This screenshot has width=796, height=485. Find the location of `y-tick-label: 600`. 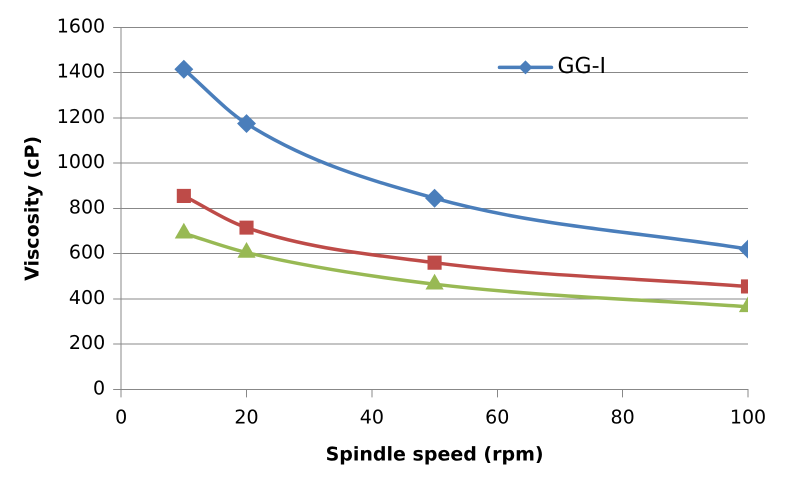

y-tick-label: 600 is located at coordinates (87, 253).